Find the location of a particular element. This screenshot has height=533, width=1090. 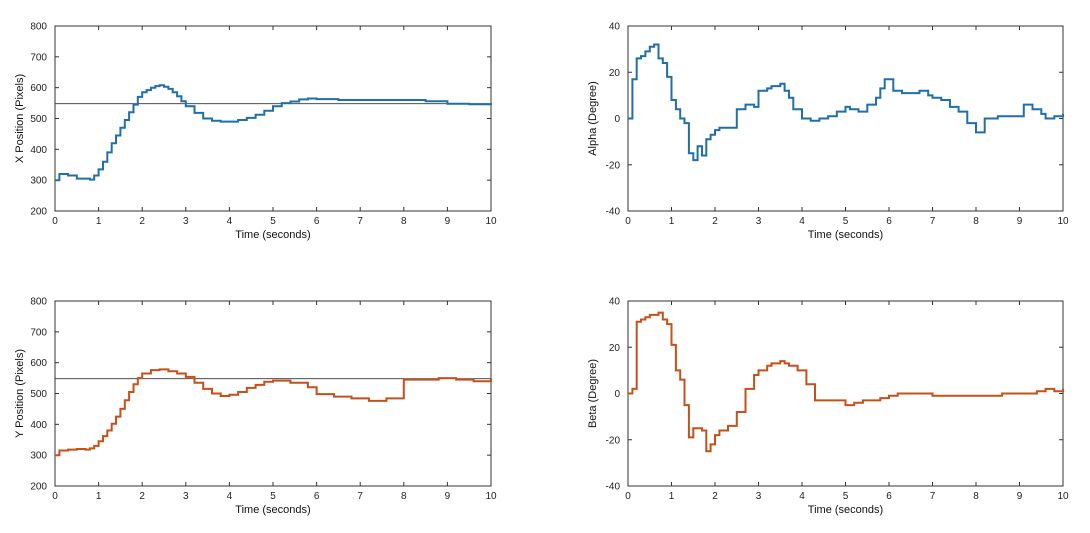

x-position-y-tick-label: 800 is located at coordinates (38, 27).